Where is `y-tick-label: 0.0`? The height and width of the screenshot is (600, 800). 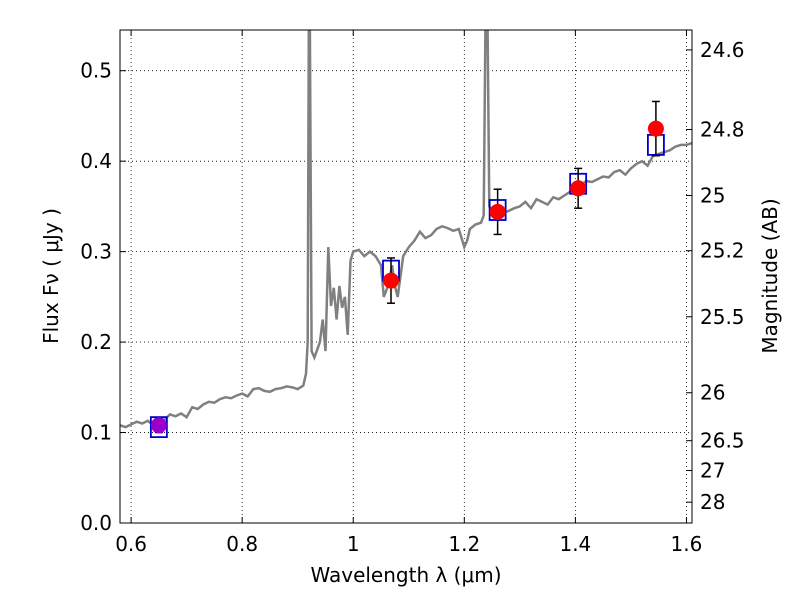 y-tick-label: 0.0 is located at coordinates (96, 523).